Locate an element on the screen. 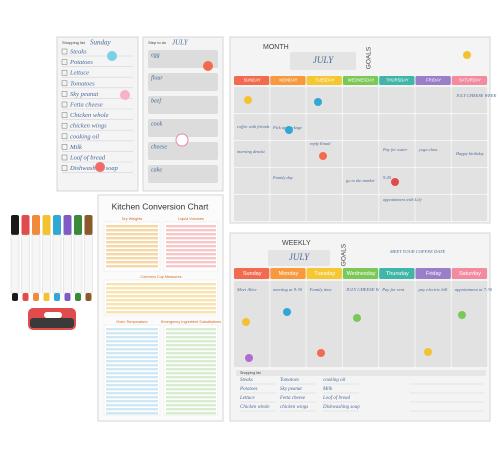 Image resolution: width=500 pixels, height=449 pixels. list-item: chicken wings is located at coordinates (88, 126).